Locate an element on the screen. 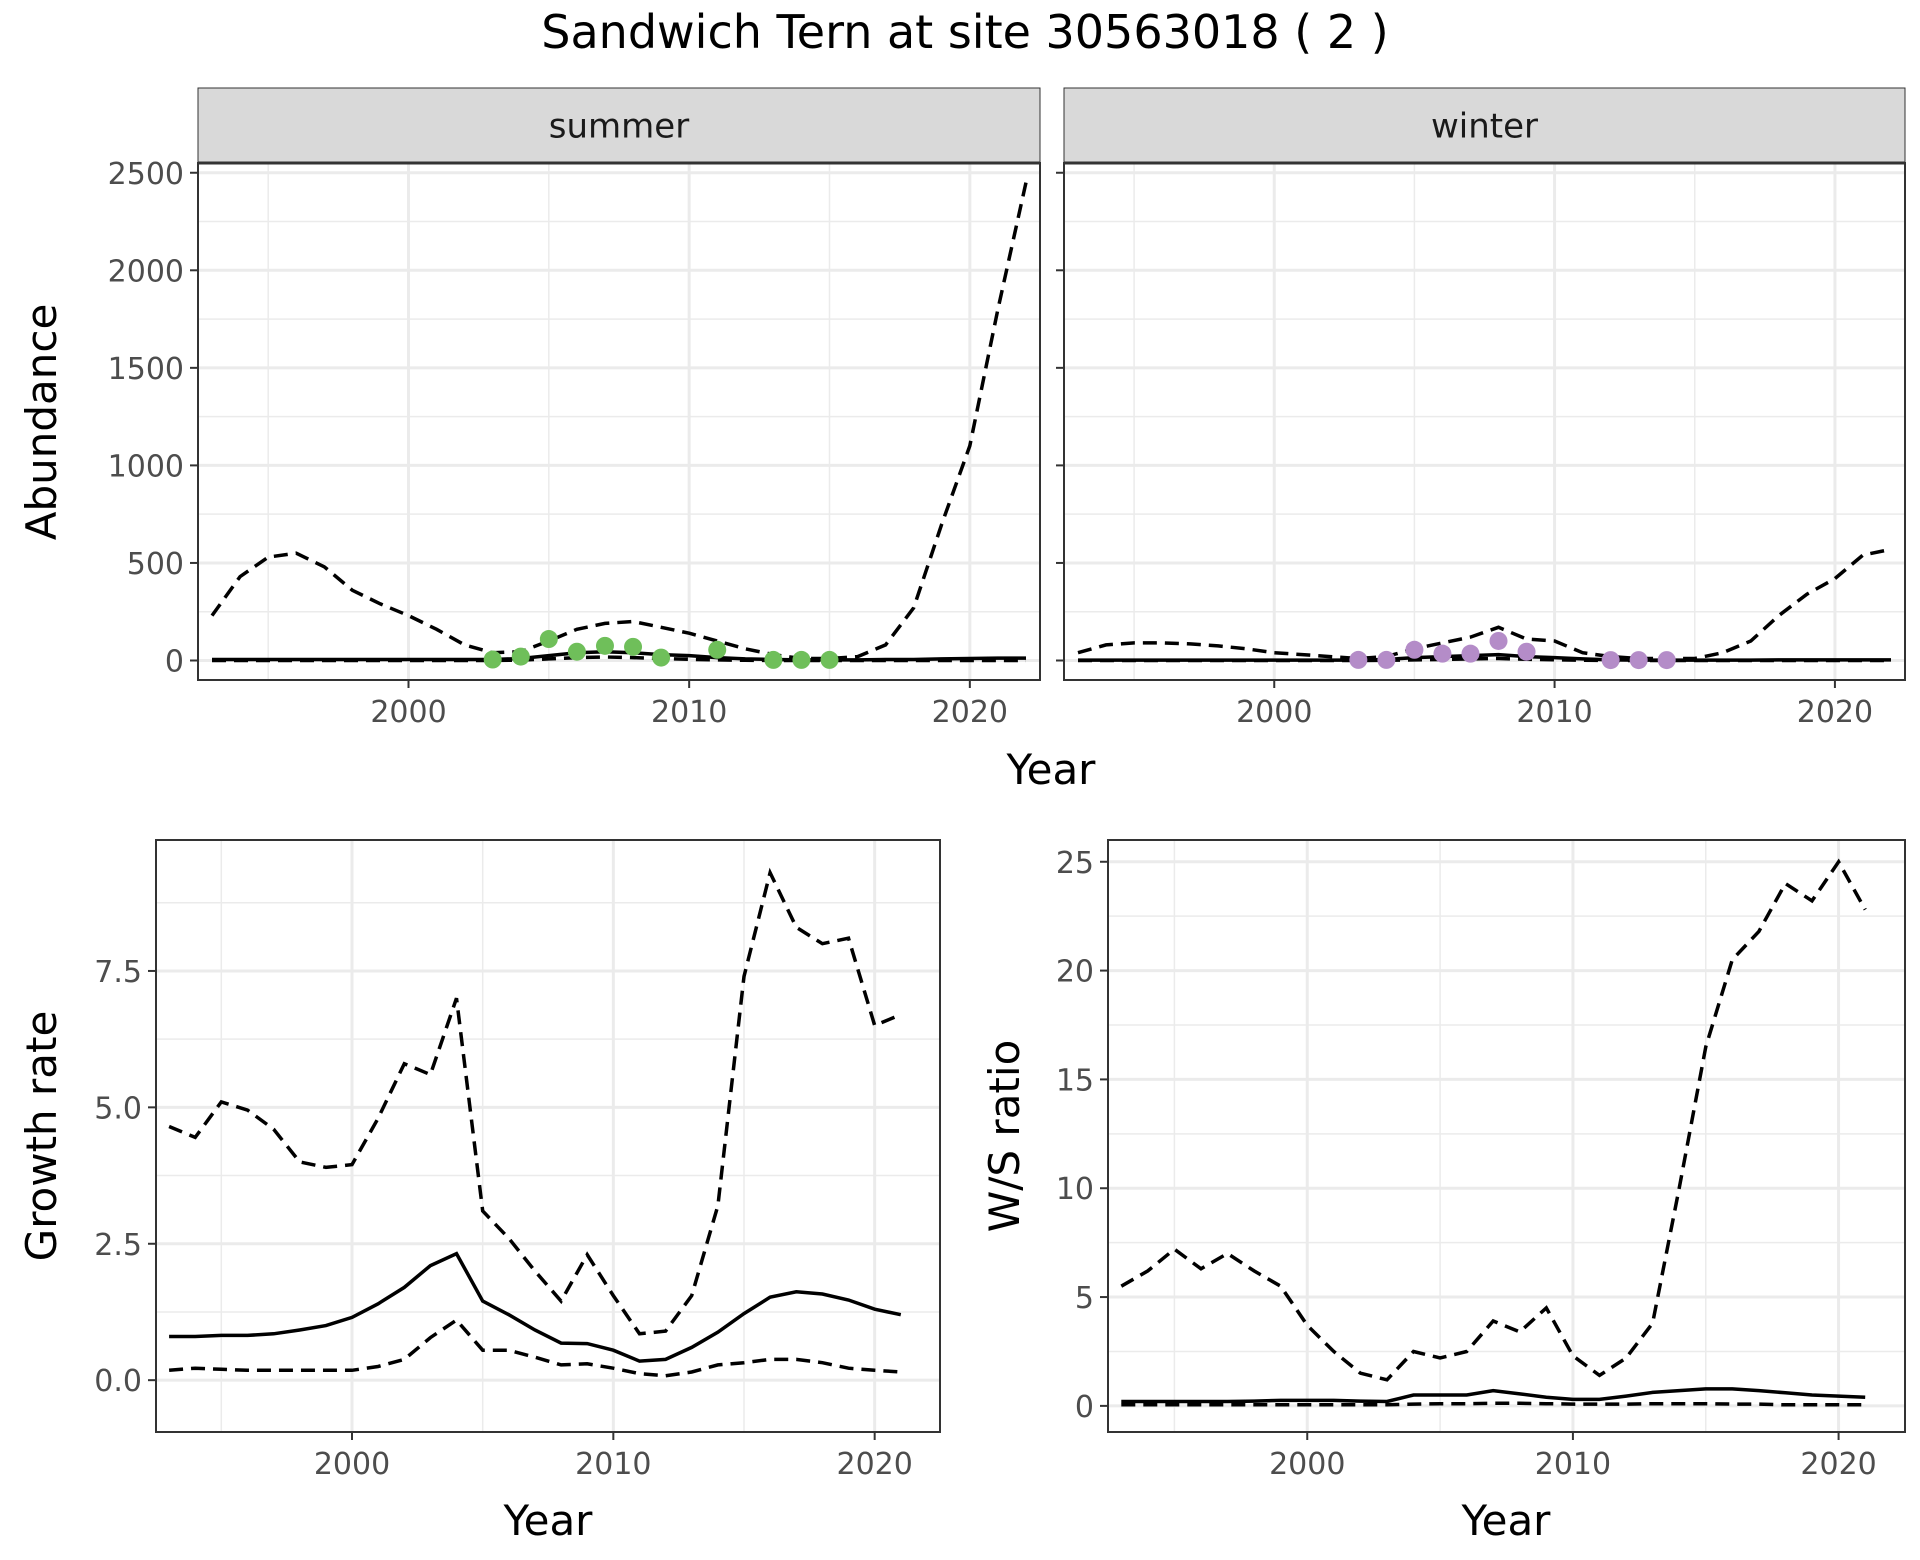 This screenshot has height=1560, width=1920. y-tick-label: 5.0 is located at coordinates (118, 1108).